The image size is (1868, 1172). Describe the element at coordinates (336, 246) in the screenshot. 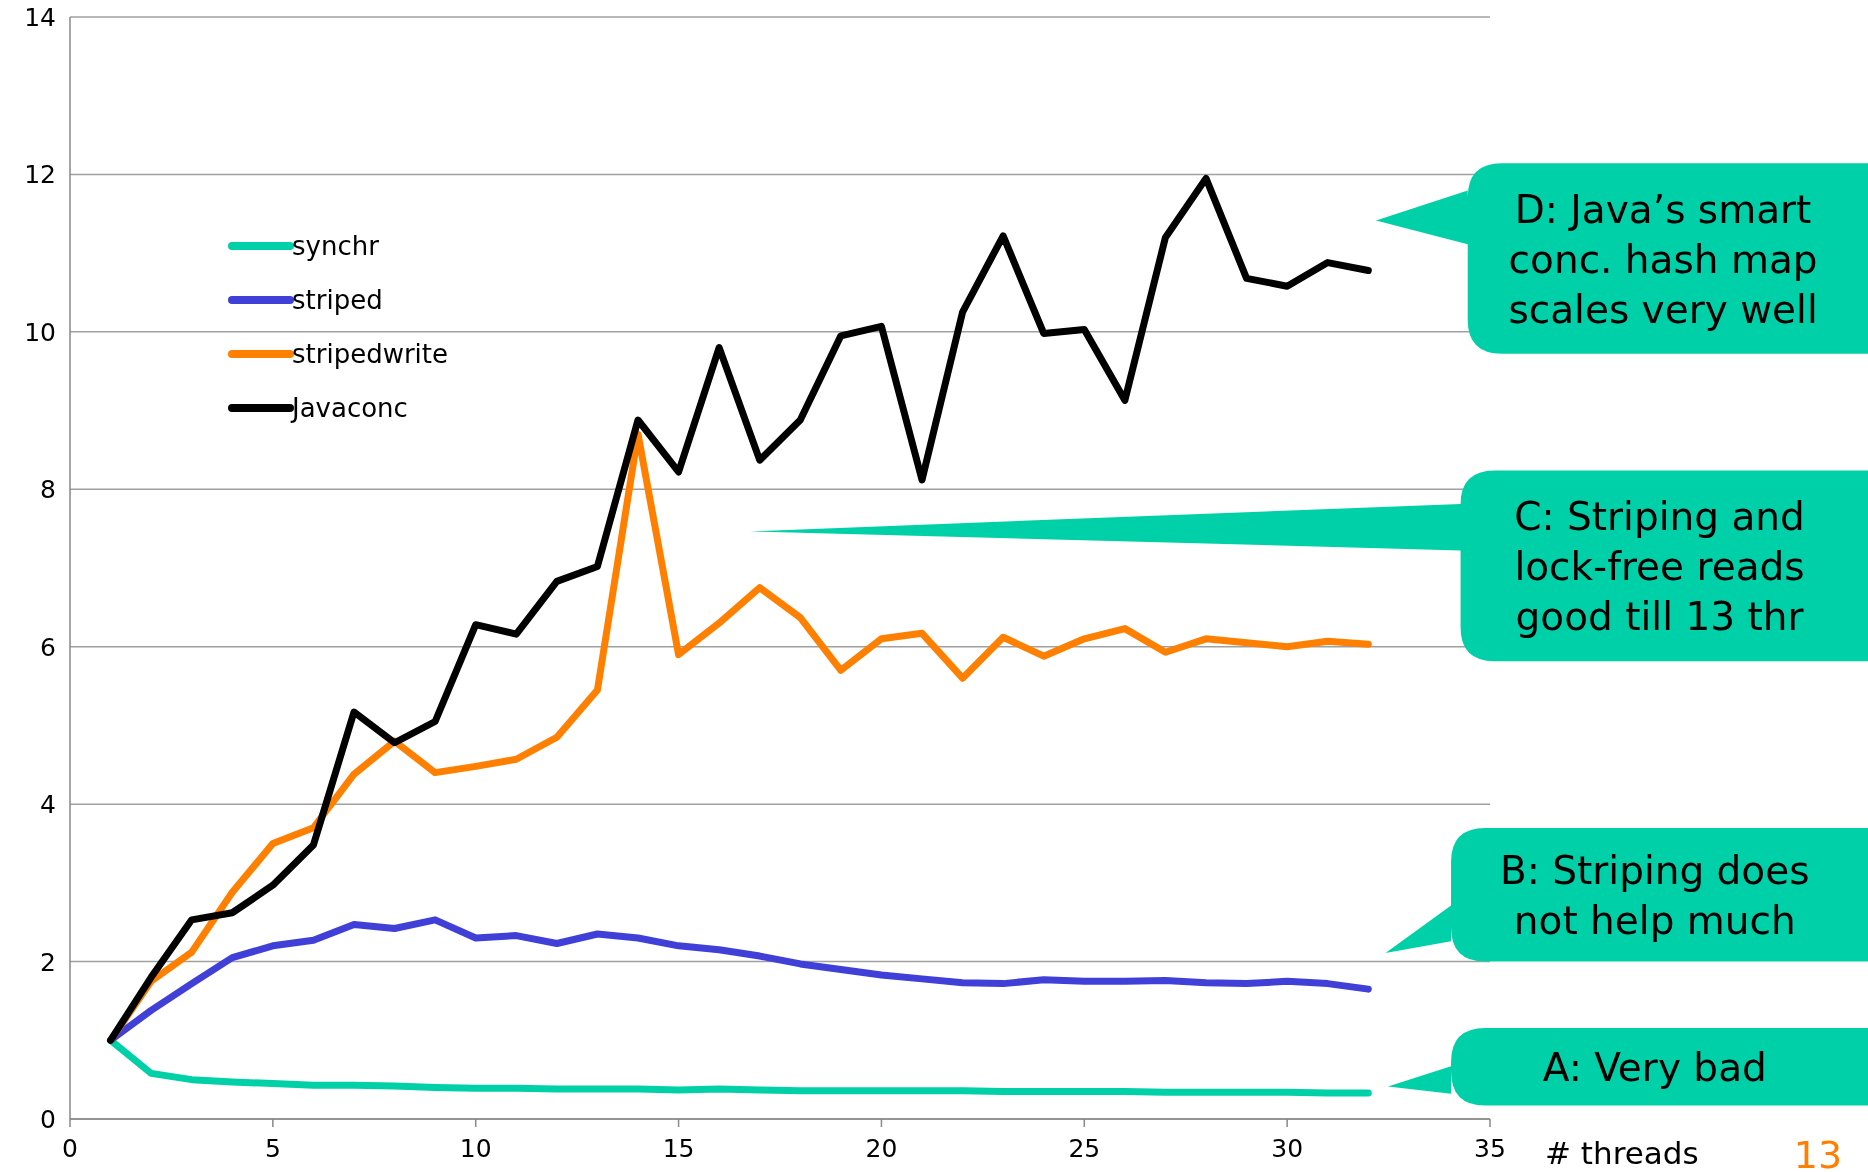

I see `legend-label: synchr` at that location.